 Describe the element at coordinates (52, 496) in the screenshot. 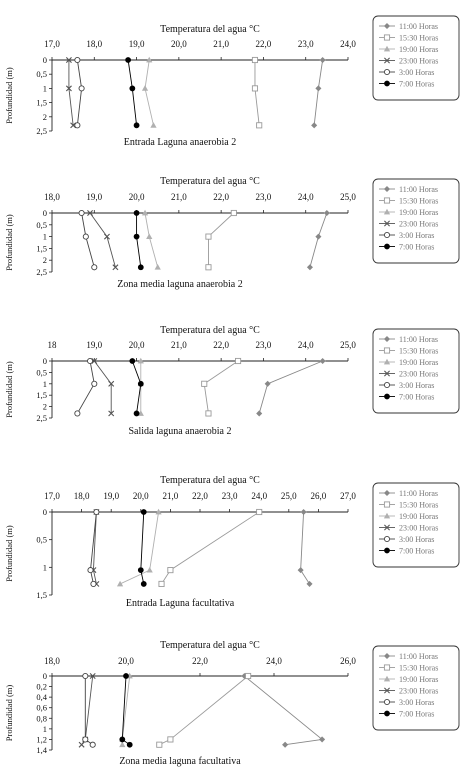

I see `x-tick-label: 17,0` at that location.